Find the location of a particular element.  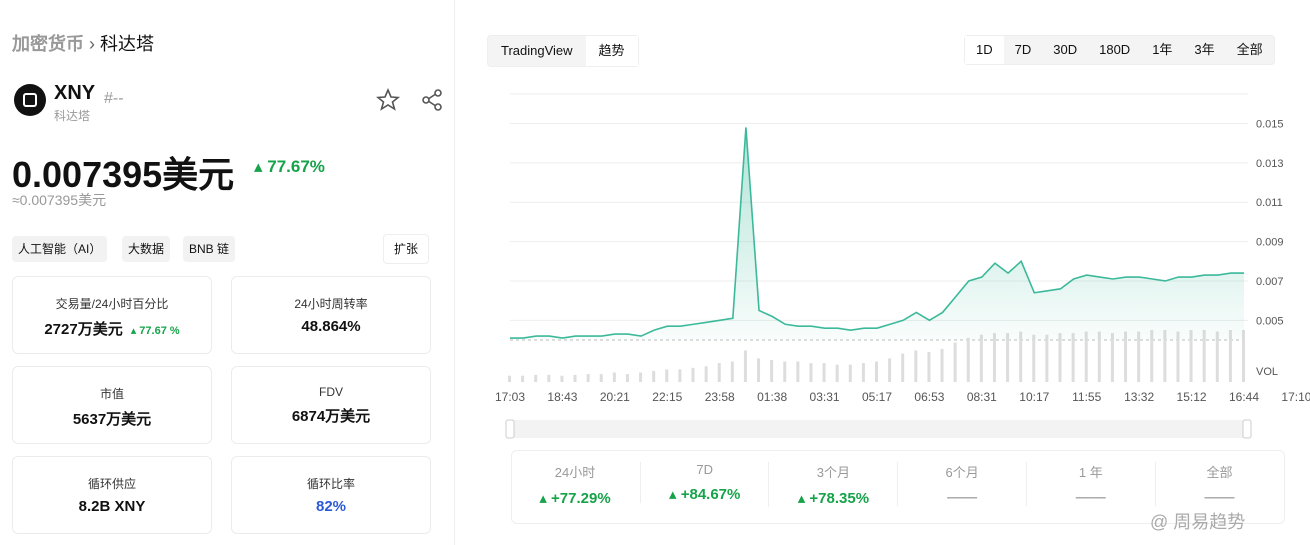

performance-change-value: +84.67% is located at coordinates (710, 494).